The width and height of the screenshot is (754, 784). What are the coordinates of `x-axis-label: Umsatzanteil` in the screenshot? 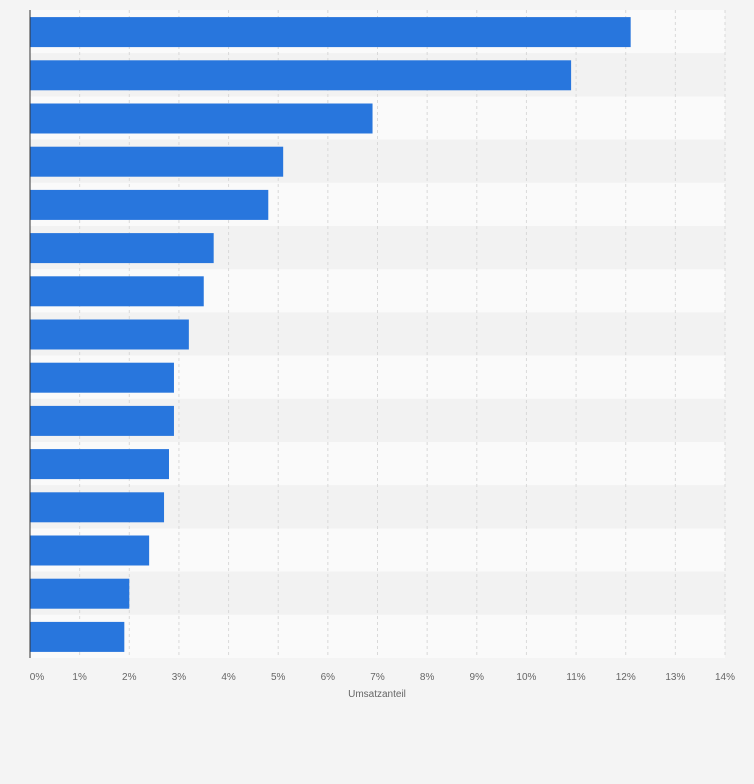 It's located at (377, 694).